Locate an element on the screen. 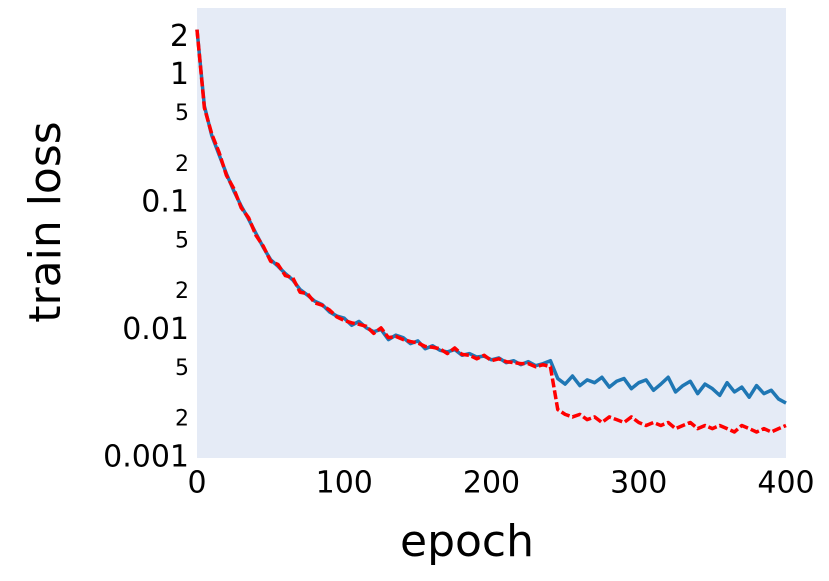  x-tick-label: 0 is located at coordinates (196, 483).